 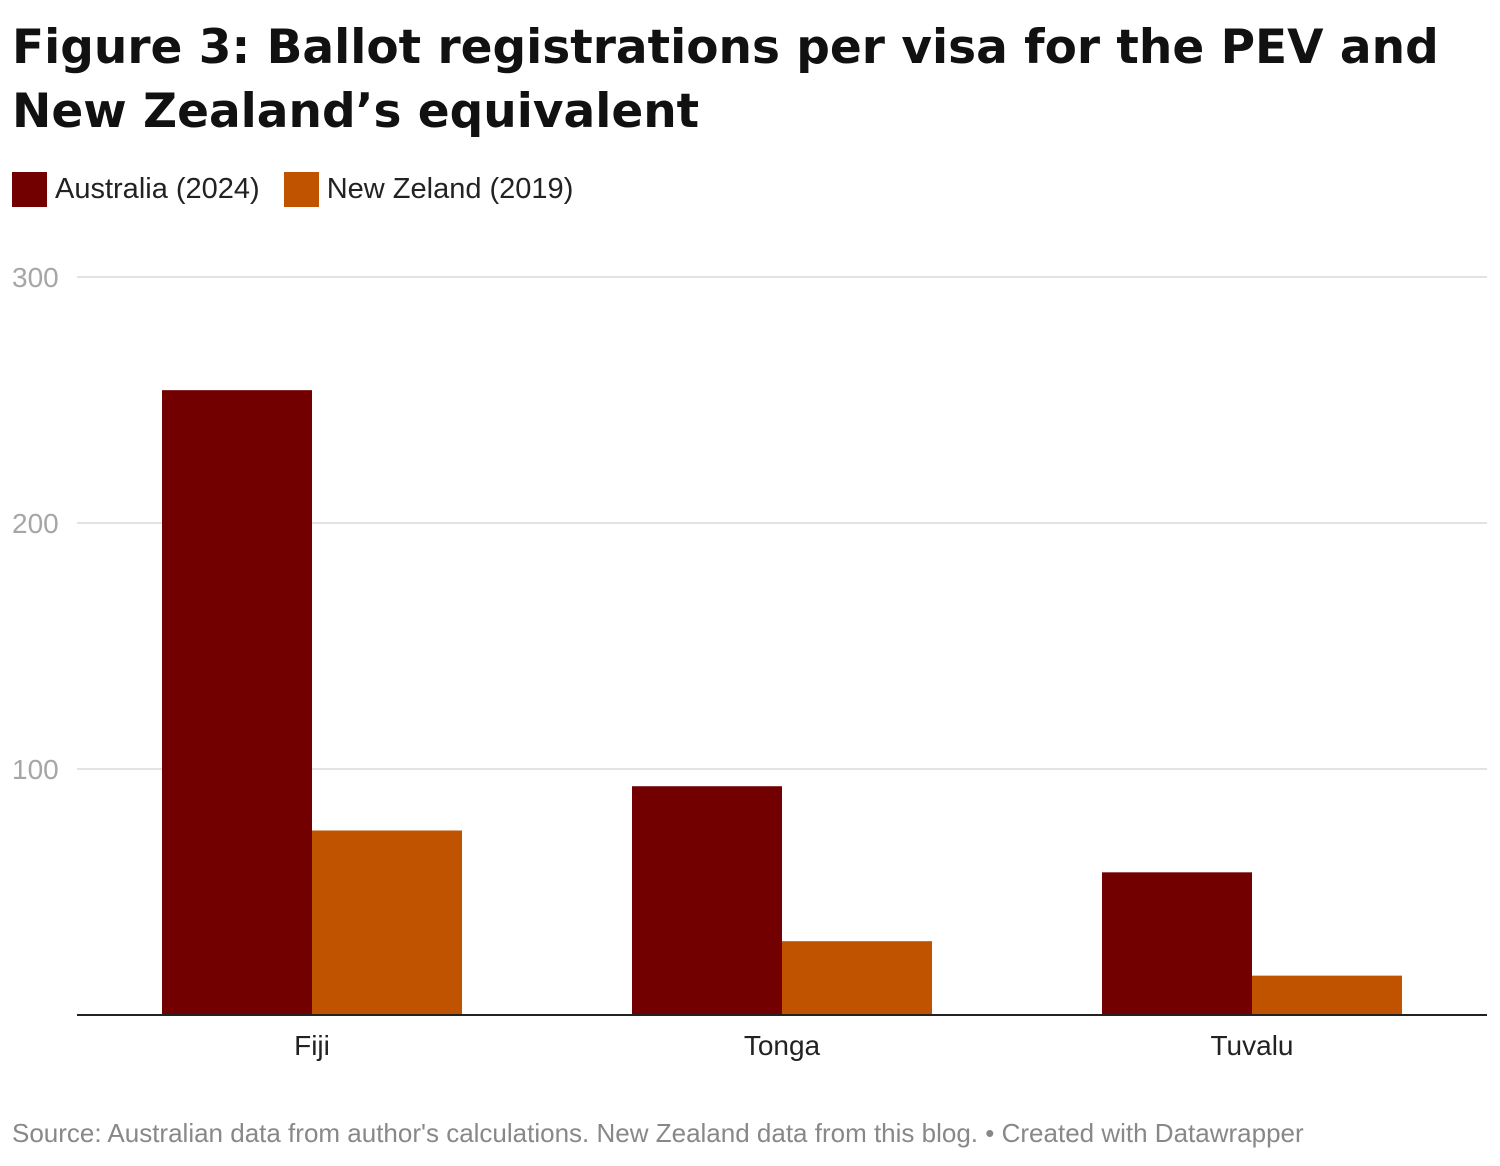 What do you see at coordinates (35, 769) in the screenshot?
I see `y-tick-label: 100` at bounding box center [35, 769].